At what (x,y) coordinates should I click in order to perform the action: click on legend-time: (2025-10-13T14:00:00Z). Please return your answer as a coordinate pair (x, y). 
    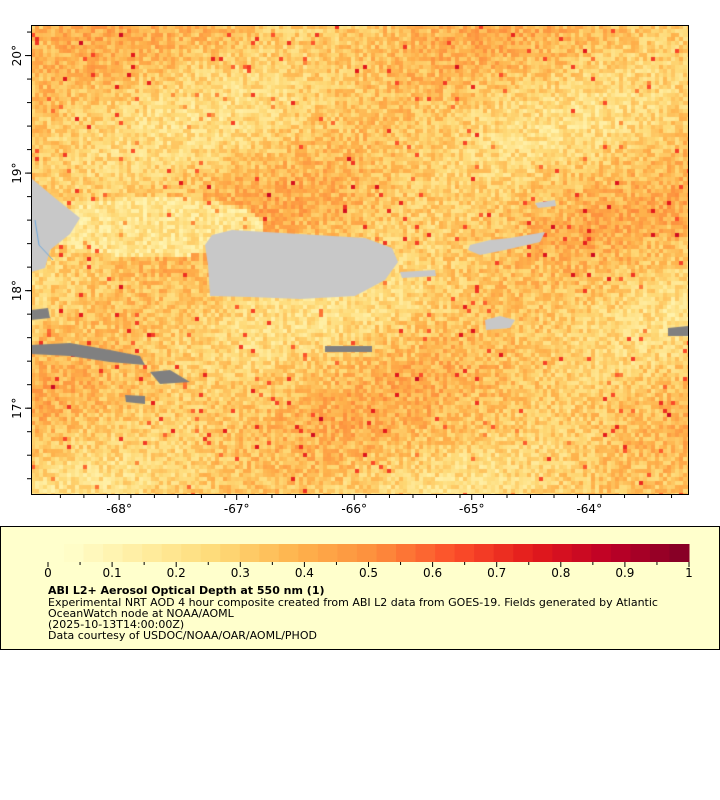
    Looking at the image, I should click on (116, 624).